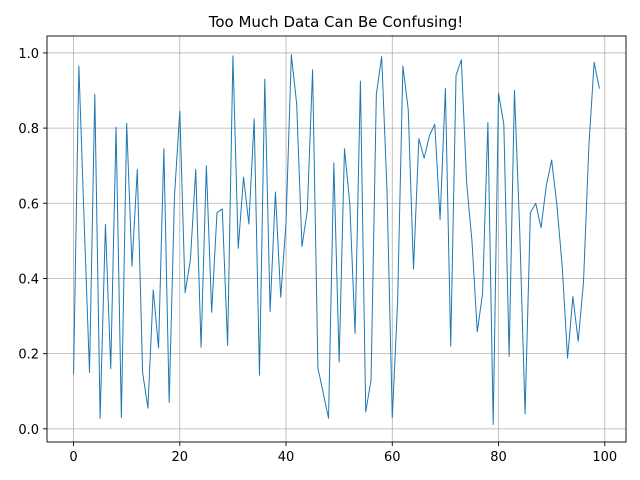 This screenshot has height=480, width=640. Describe the element at coordinates (28, 355) in the screenshot. I see `y-tick-label: 0.2` at that location.